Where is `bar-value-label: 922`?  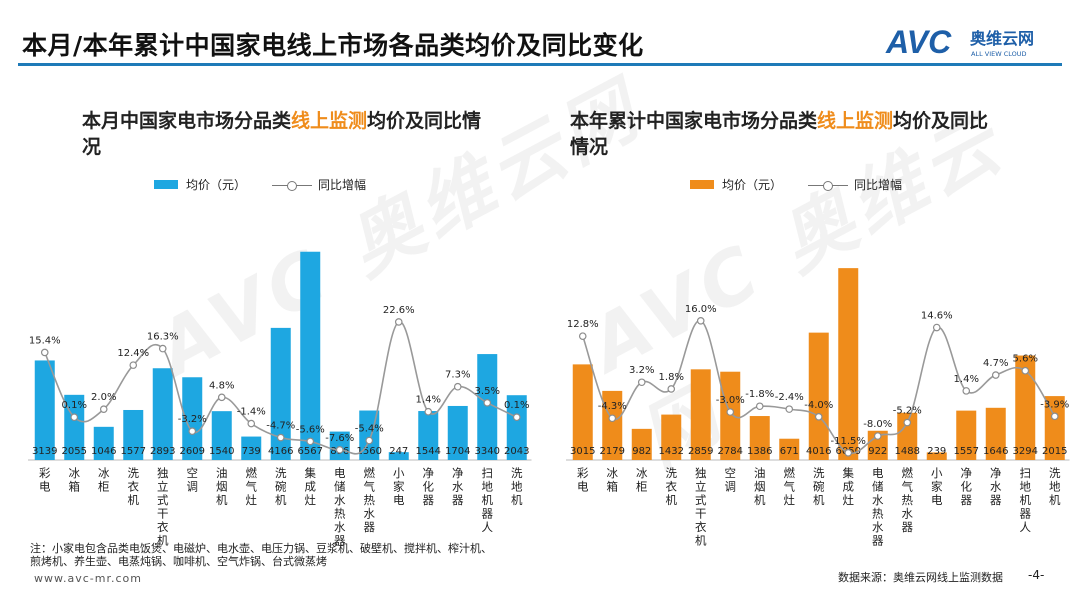
bar-value-label: 922 is located at coordinates (877, 451).